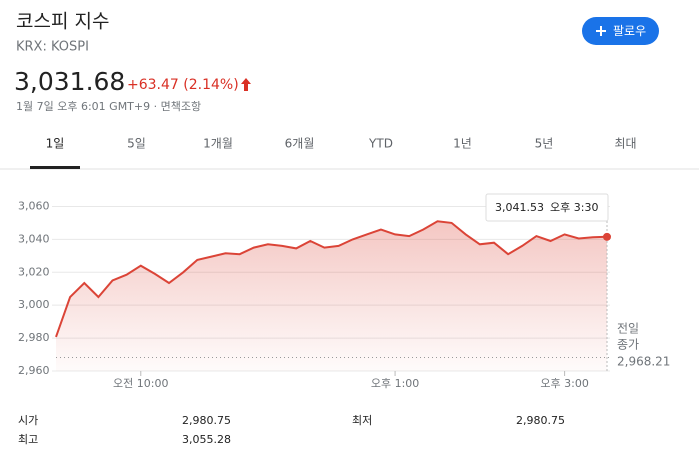 This screenshot has height=463, width=699. What do you see at coordinates (246, 84) in the screenshot?
I see `up-arrow` at bounding box center [246, 84].